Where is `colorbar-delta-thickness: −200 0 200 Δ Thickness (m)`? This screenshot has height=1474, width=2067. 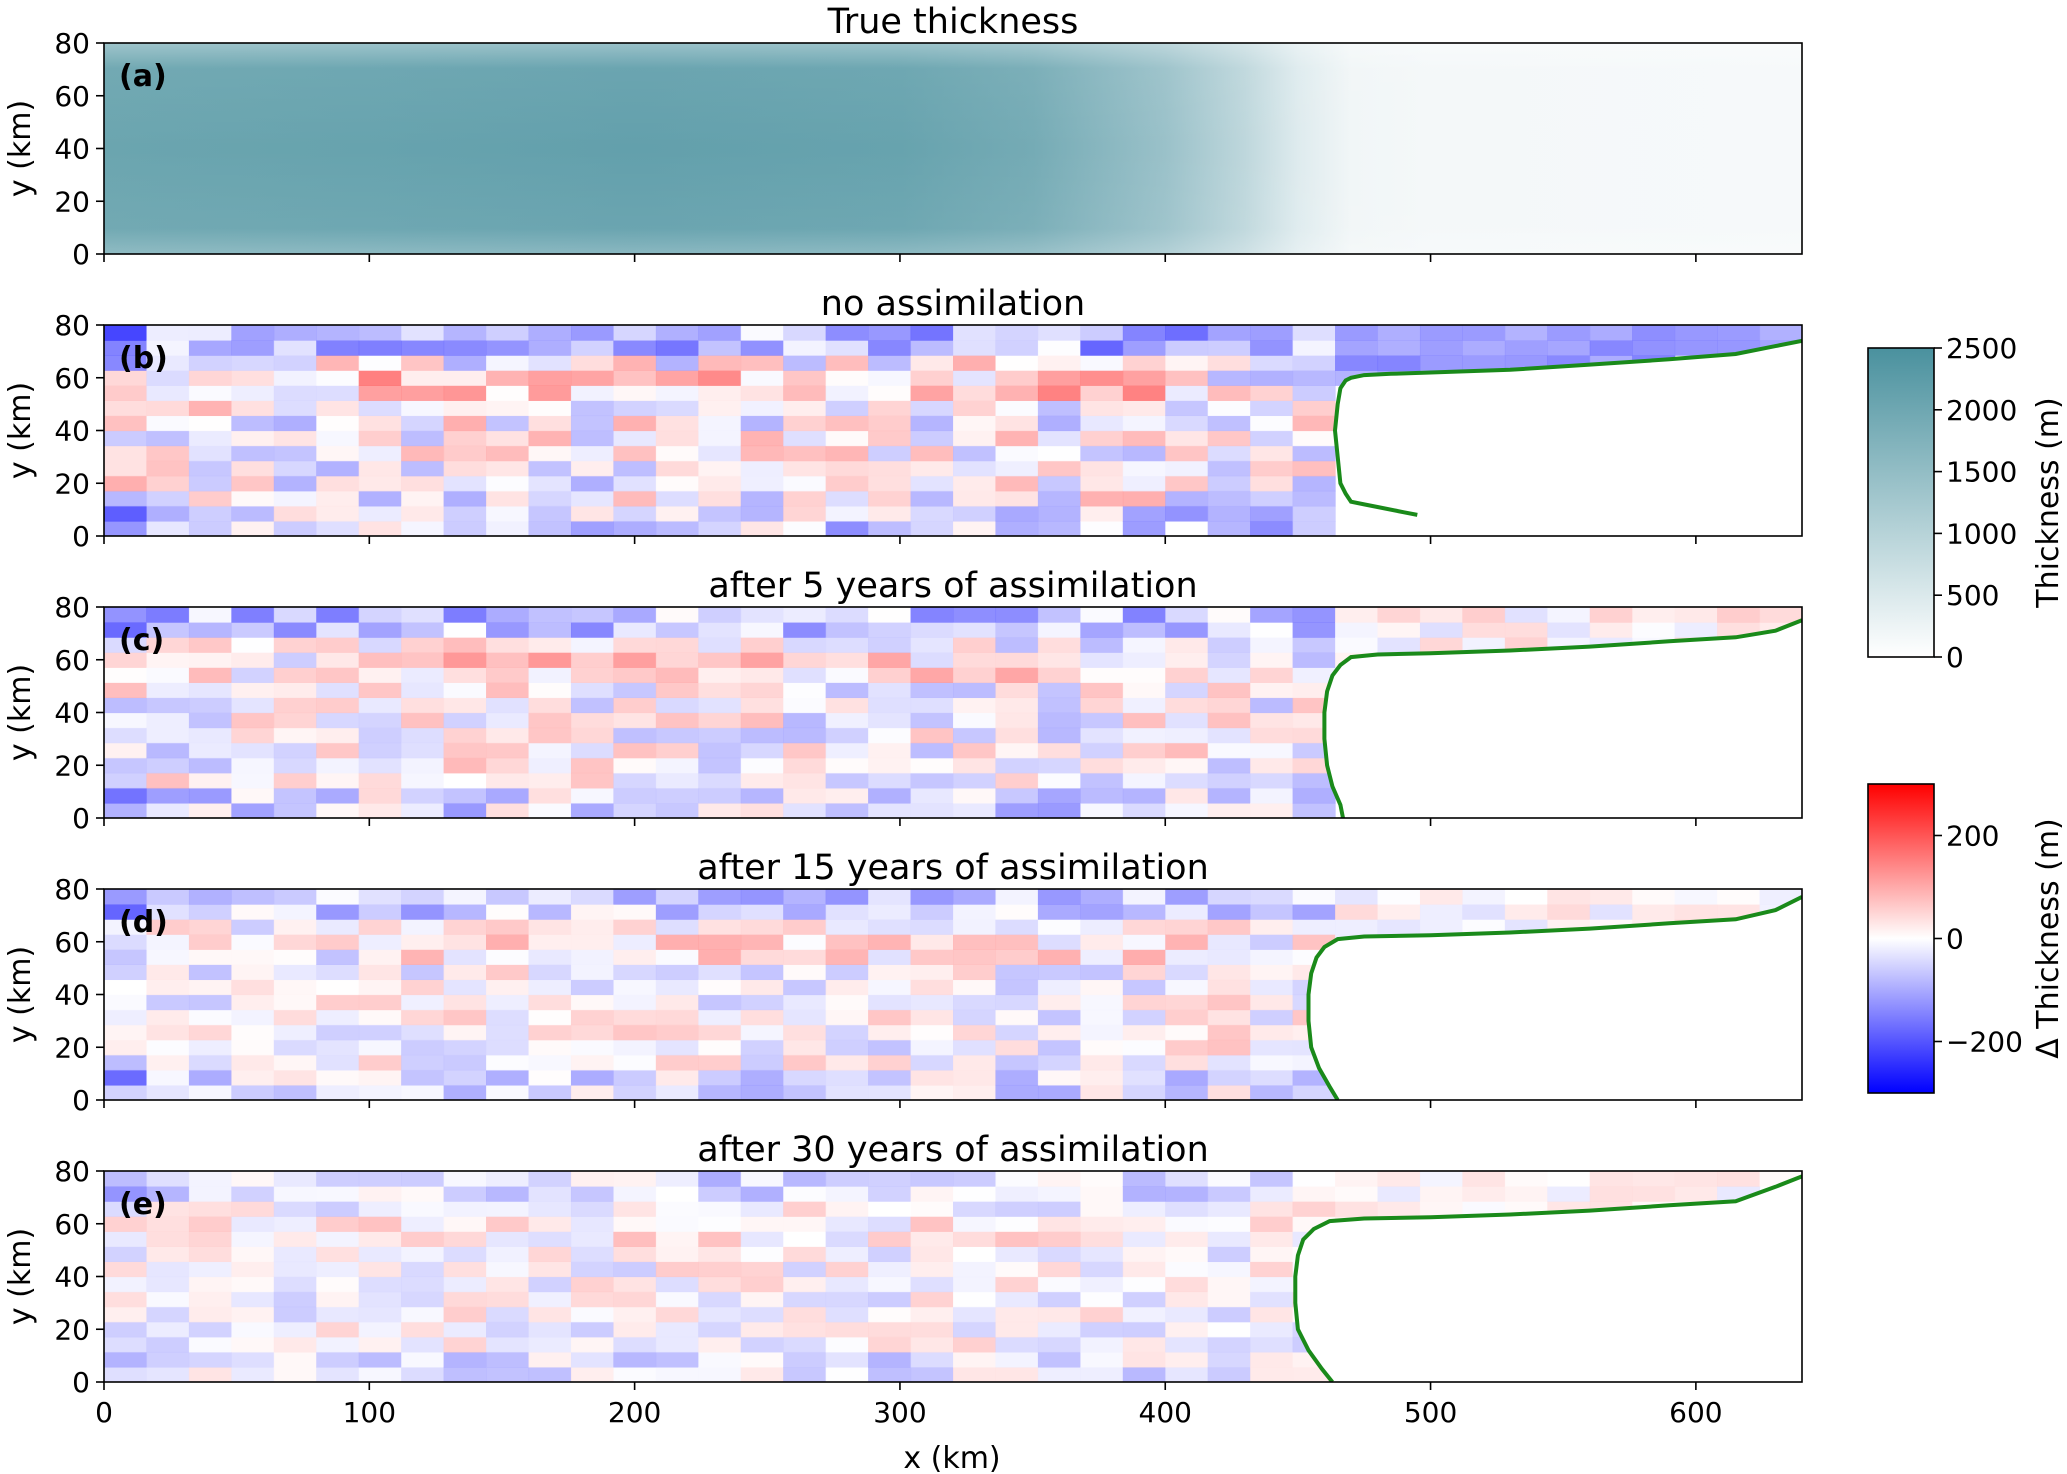 colorbar-delta-thickness: −200 0 200 Δ Thickness (m) is located at coordinates (1966, 938).